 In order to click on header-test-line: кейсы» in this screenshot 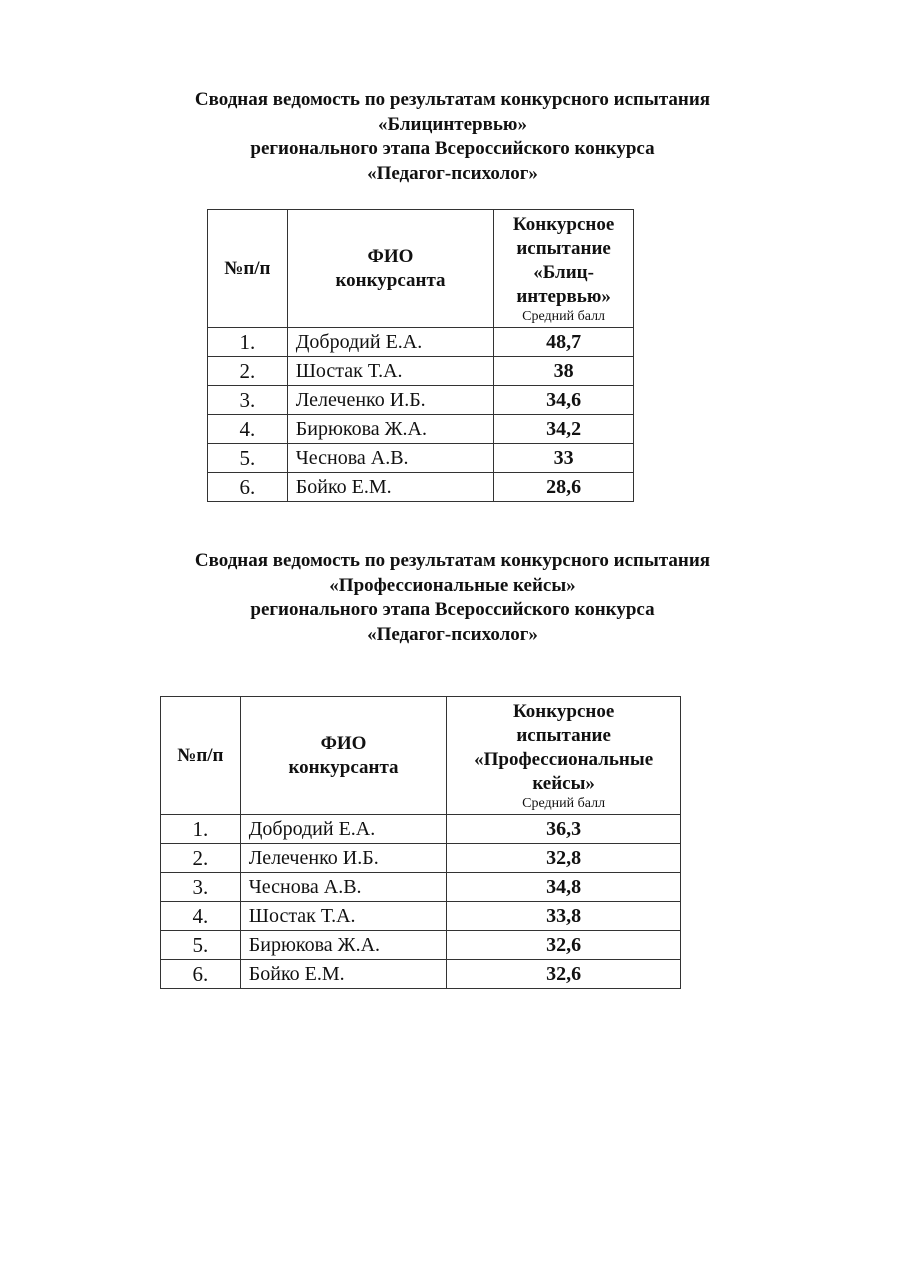, I will do `click(563, 783)`.